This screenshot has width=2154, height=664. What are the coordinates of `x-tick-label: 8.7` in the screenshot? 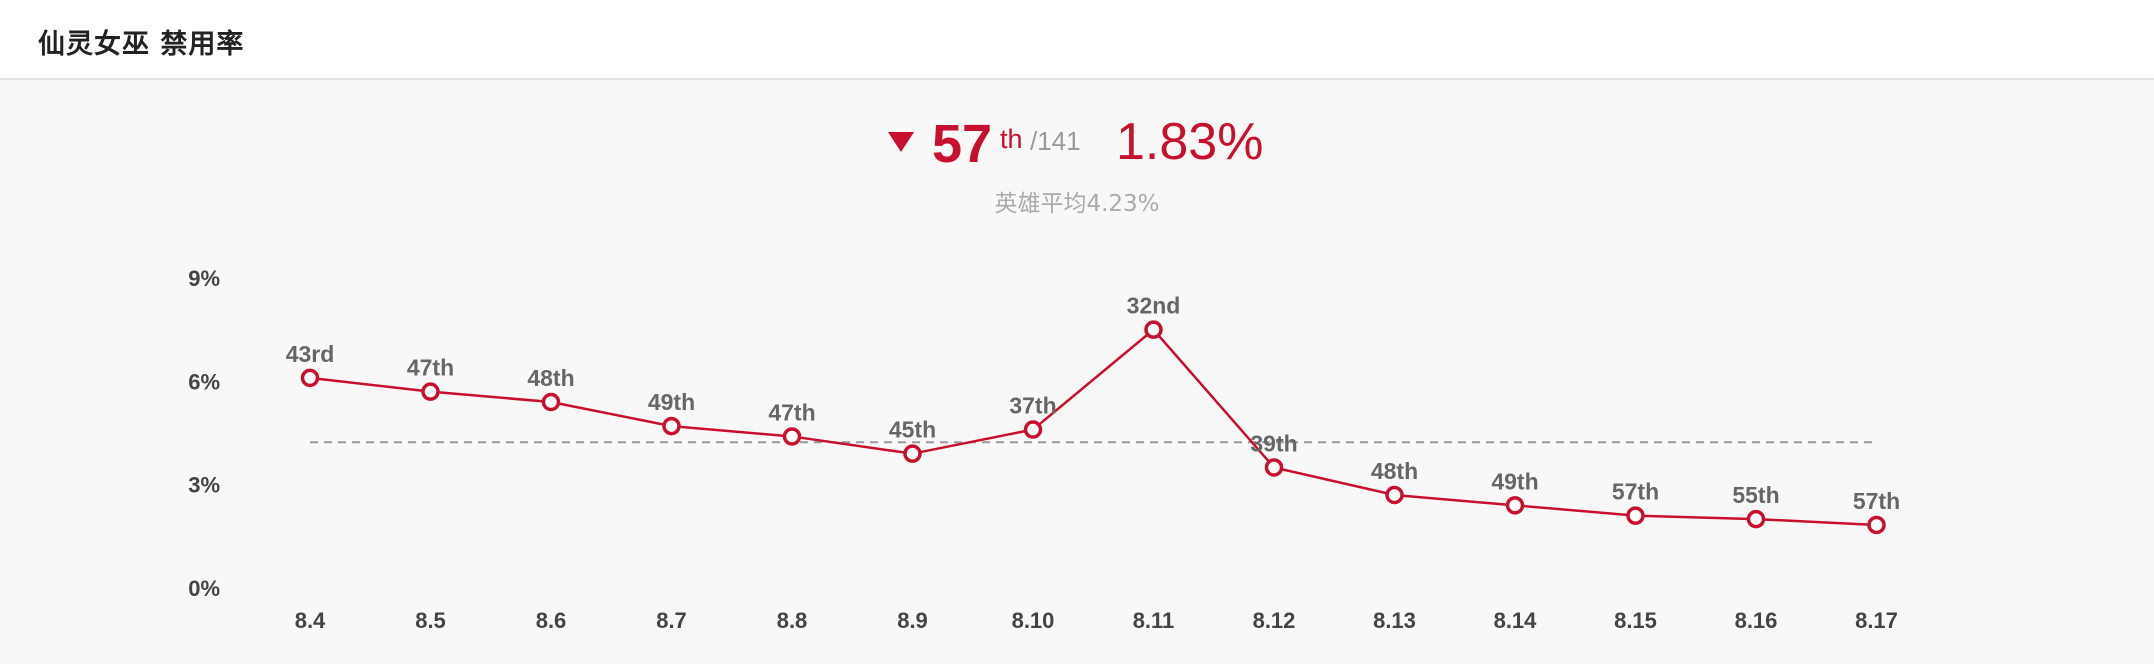 It's located at (671, 620).